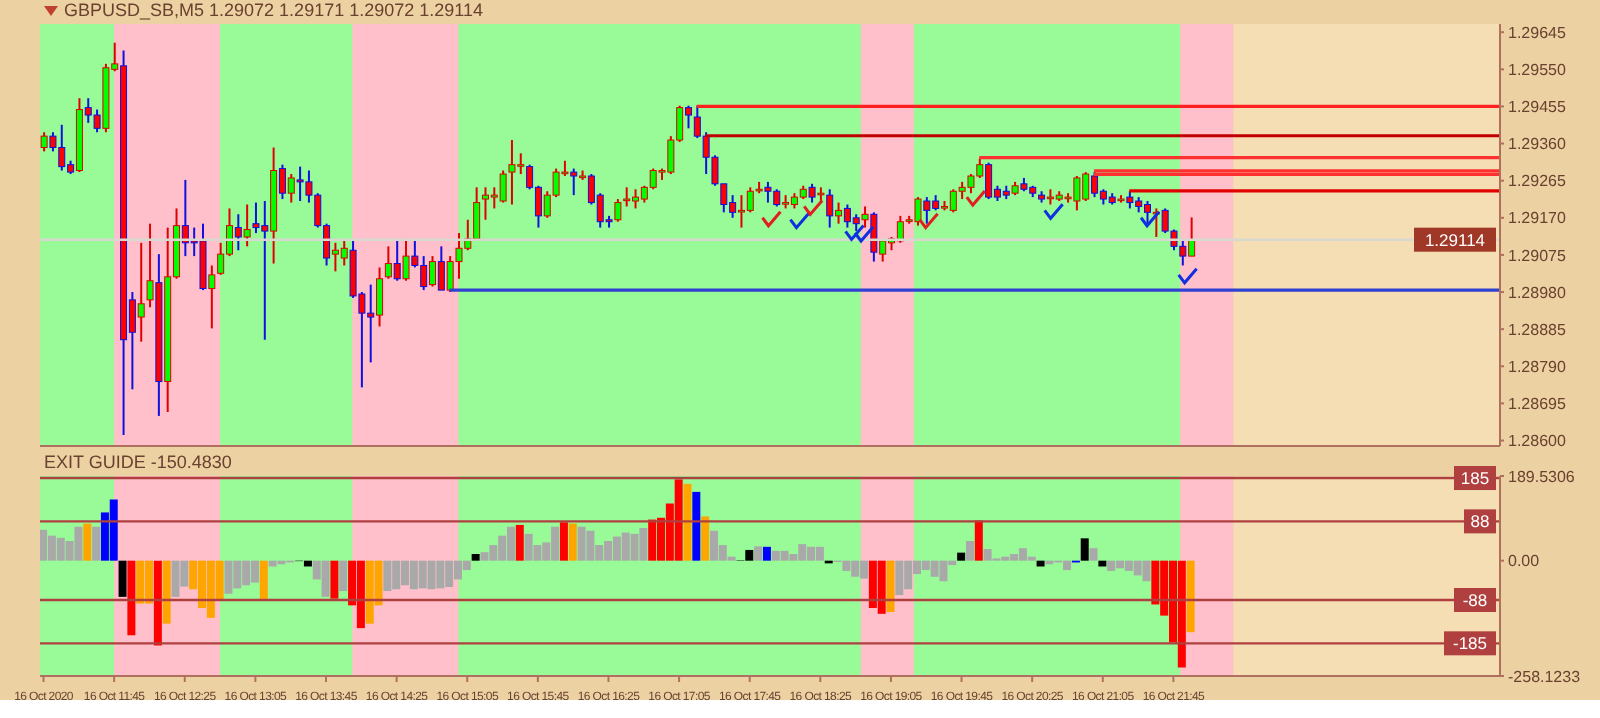  What do you see at coordinates (1542, 476) in the screenshot?
I see `y-tick-label: 189.5306` at bounding box center [1542, 476].